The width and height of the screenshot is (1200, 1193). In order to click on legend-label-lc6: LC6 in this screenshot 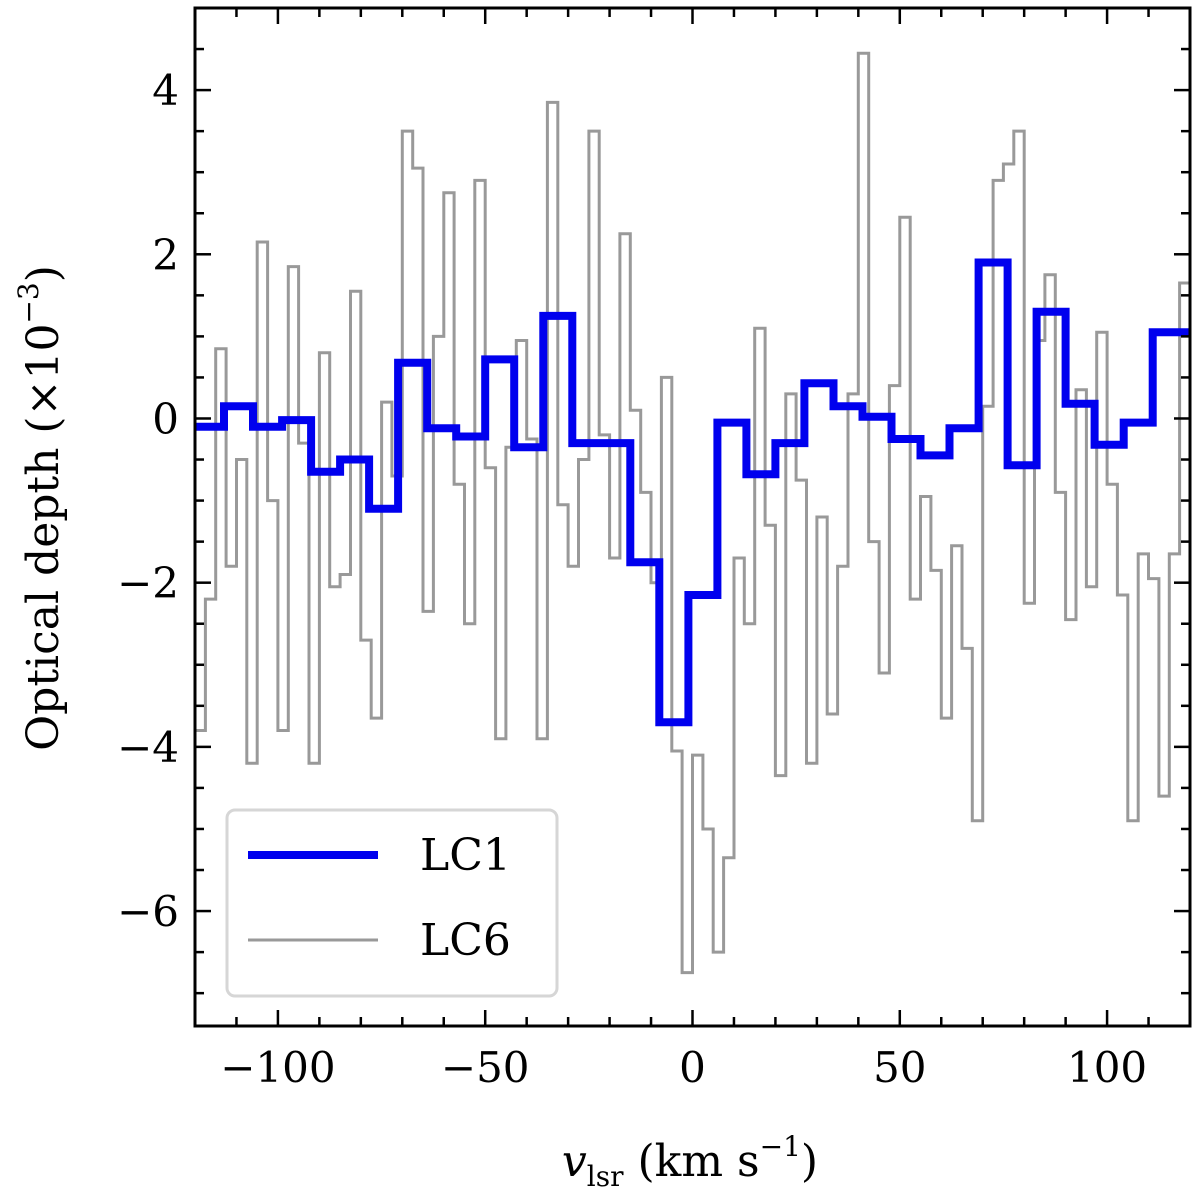, I will do `click(465, 940)`.